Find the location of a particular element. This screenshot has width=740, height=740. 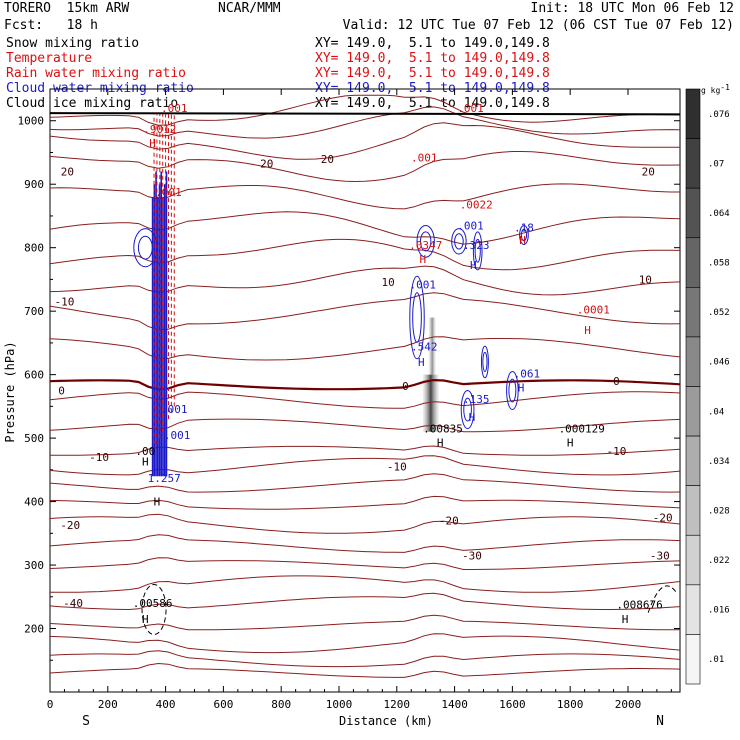

center-label: NCAR/MMM is located at coordinates (249, 8).